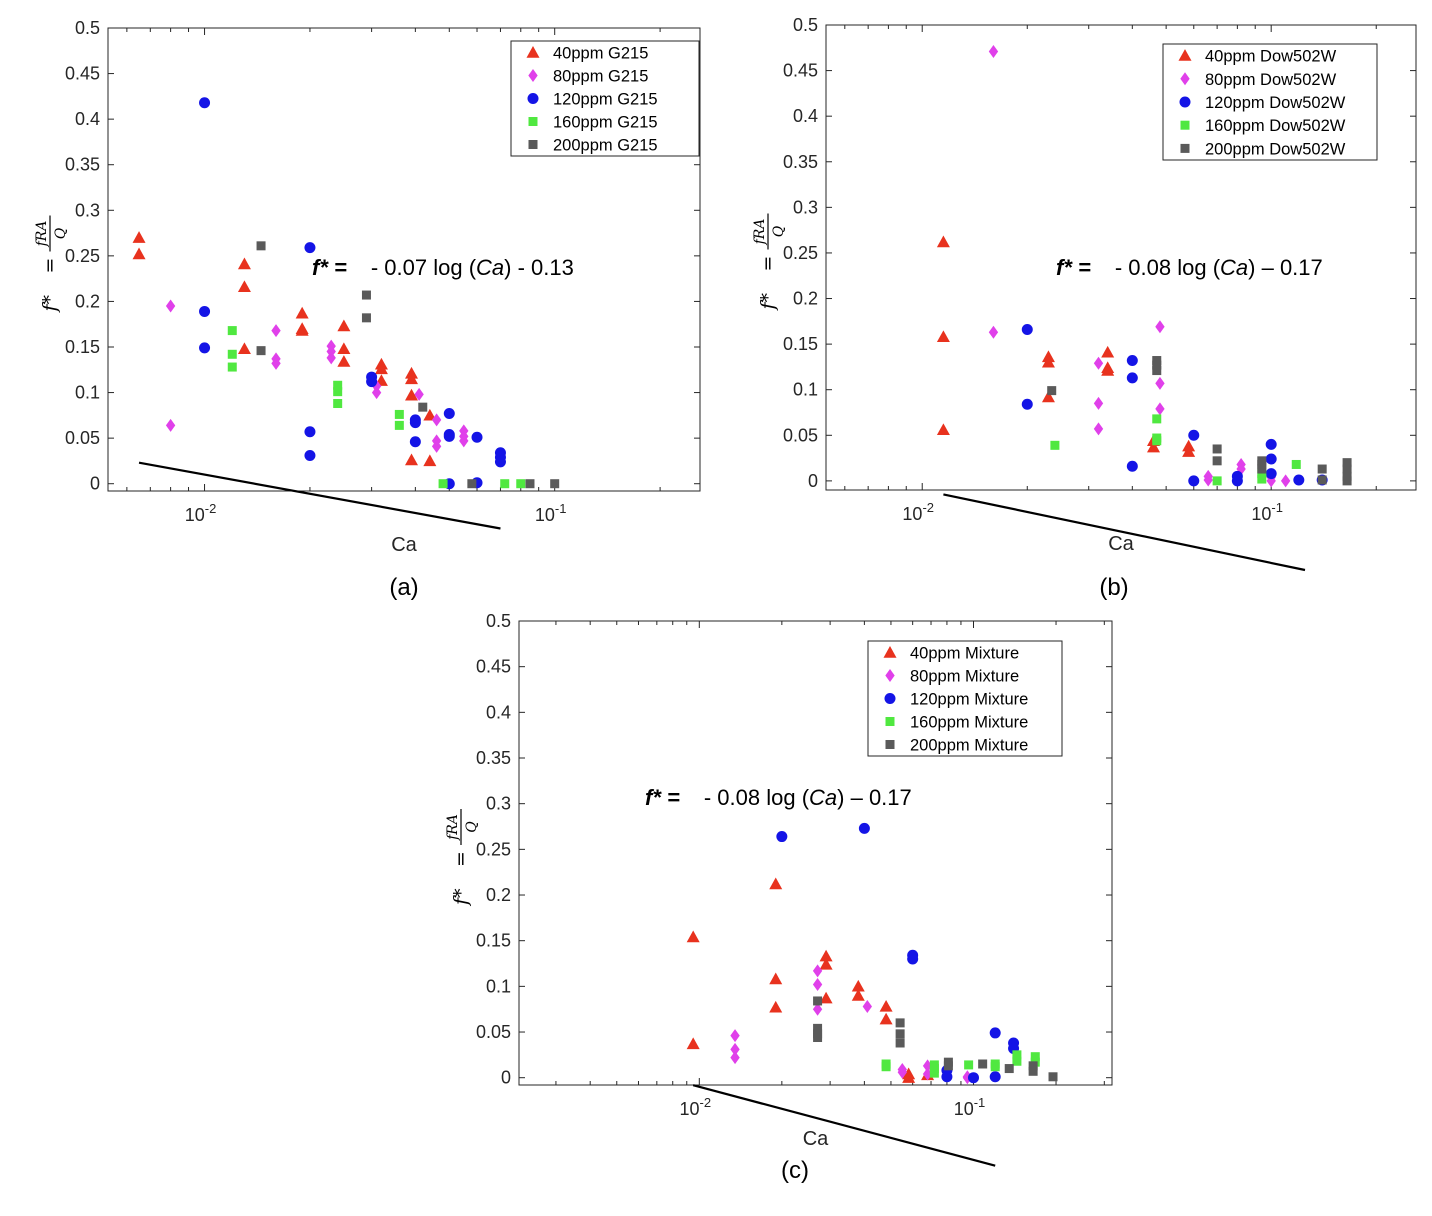  I want to click on legend-entry: 200ppm Mixture, so click(969, 746).